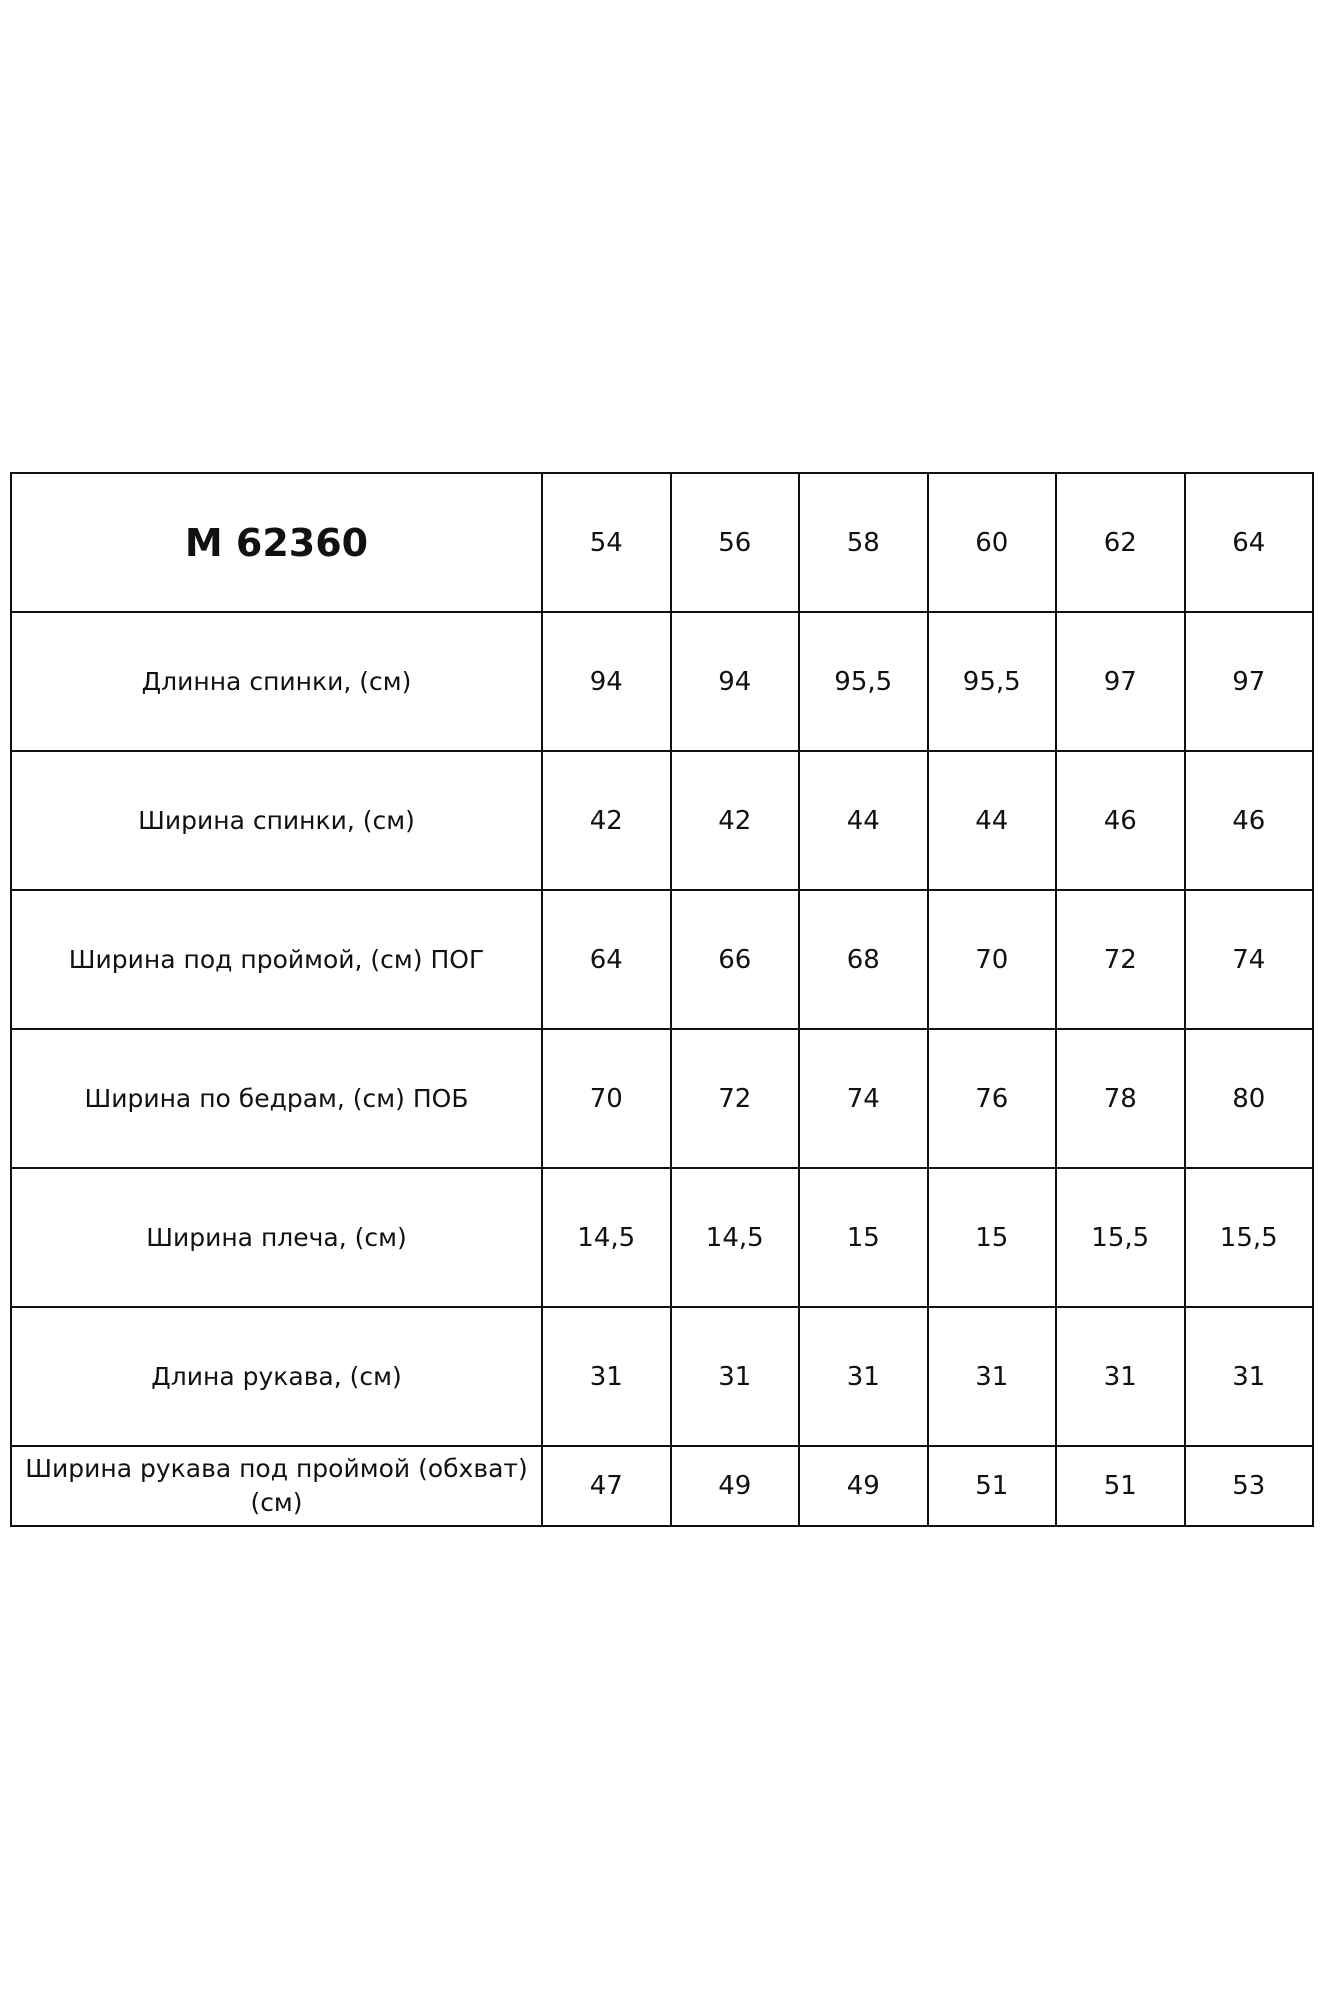  Describe the element at coordinates (734, 542) in the screenshot. I see `size-header: 56` at that location.